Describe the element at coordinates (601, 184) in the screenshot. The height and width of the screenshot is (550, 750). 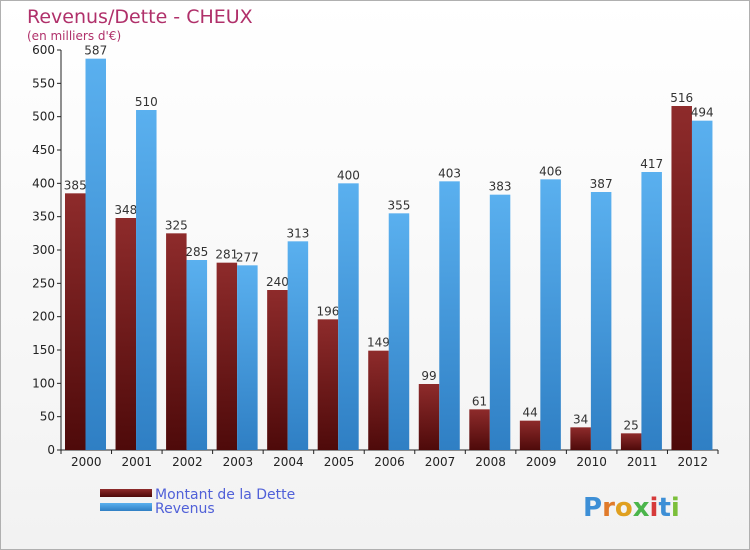
I see `value-label-revenus-2010: 387` at that location.